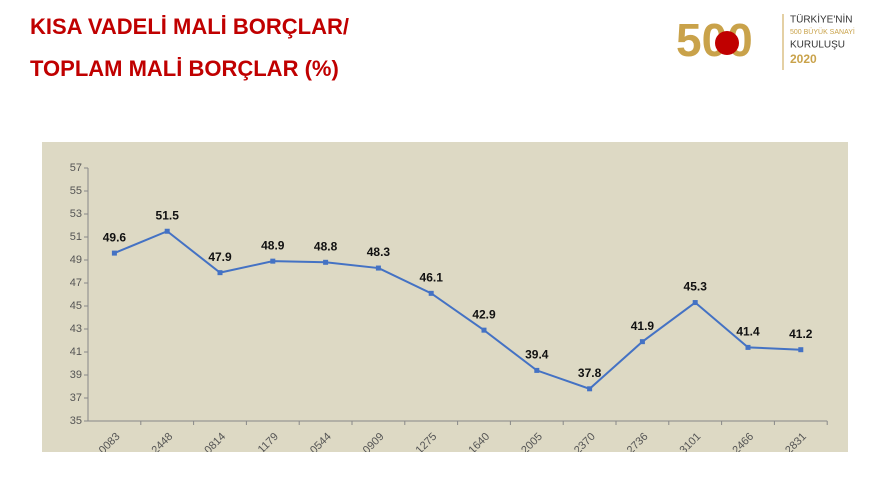  I want to click on data-label: 47.9, so click(220, 257).